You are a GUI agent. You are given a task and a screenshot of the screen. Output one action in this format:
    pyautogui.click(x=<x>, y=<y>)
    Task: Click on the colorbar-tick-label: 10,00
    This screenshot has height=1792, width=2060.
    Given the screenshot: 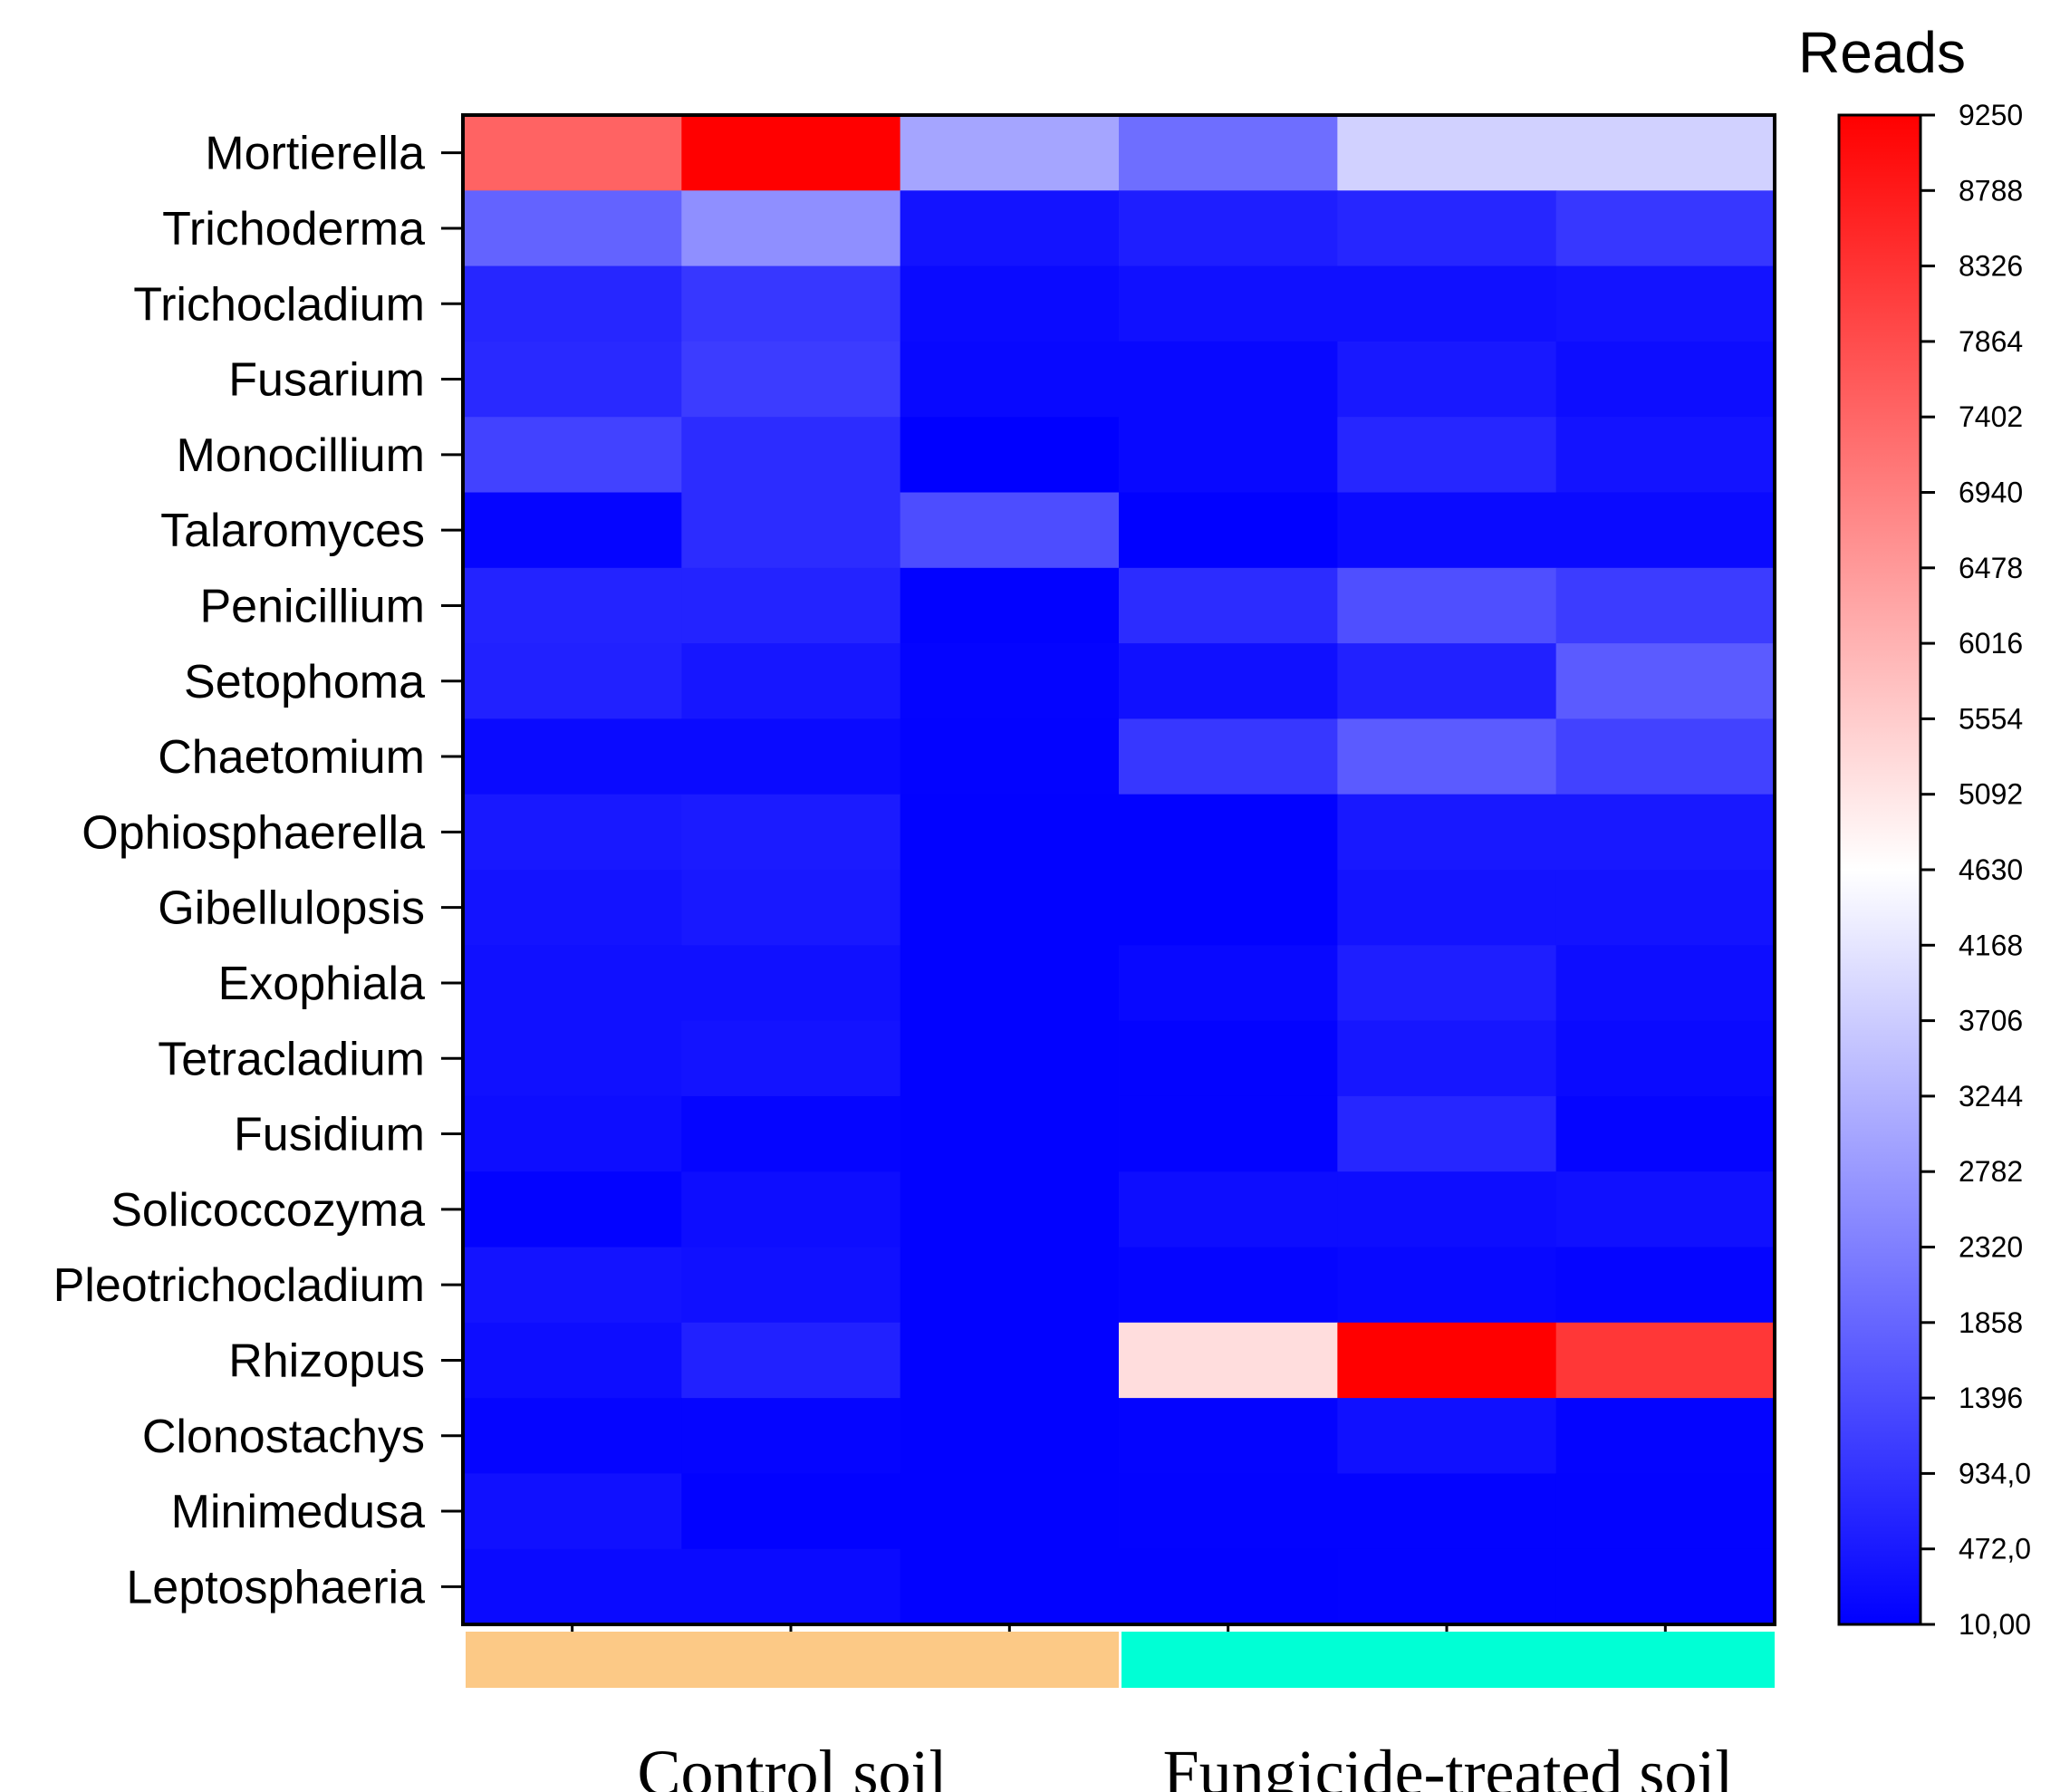 What is the action you would take?
    pyautogui.click(x=1995, y=1624)
    